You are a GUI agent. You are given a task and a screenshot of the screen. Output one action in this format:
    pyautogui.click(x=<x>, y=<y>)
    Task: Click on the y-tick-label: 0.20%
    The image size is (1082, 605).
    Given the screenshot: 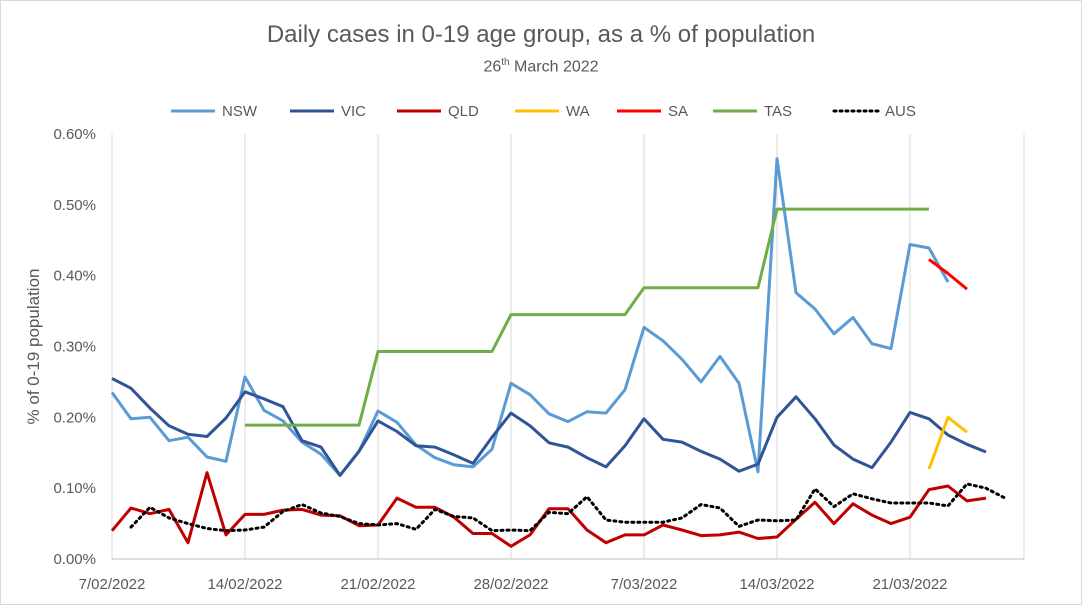 What is the action you would take?
    pyautogui.click(x=74, y=417)
    